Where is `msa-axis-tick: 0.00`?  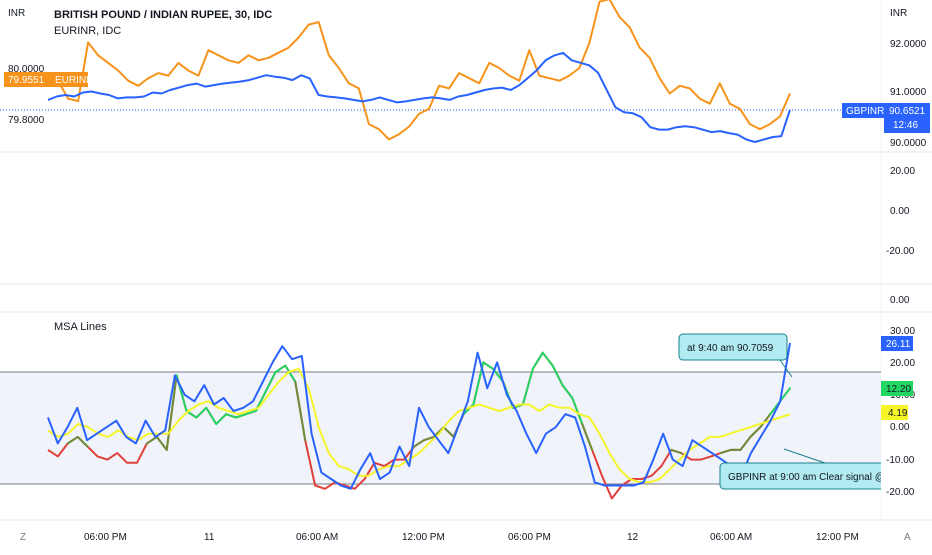 msa-axis-tick: 0.00 is located at coordinates (900, 427).